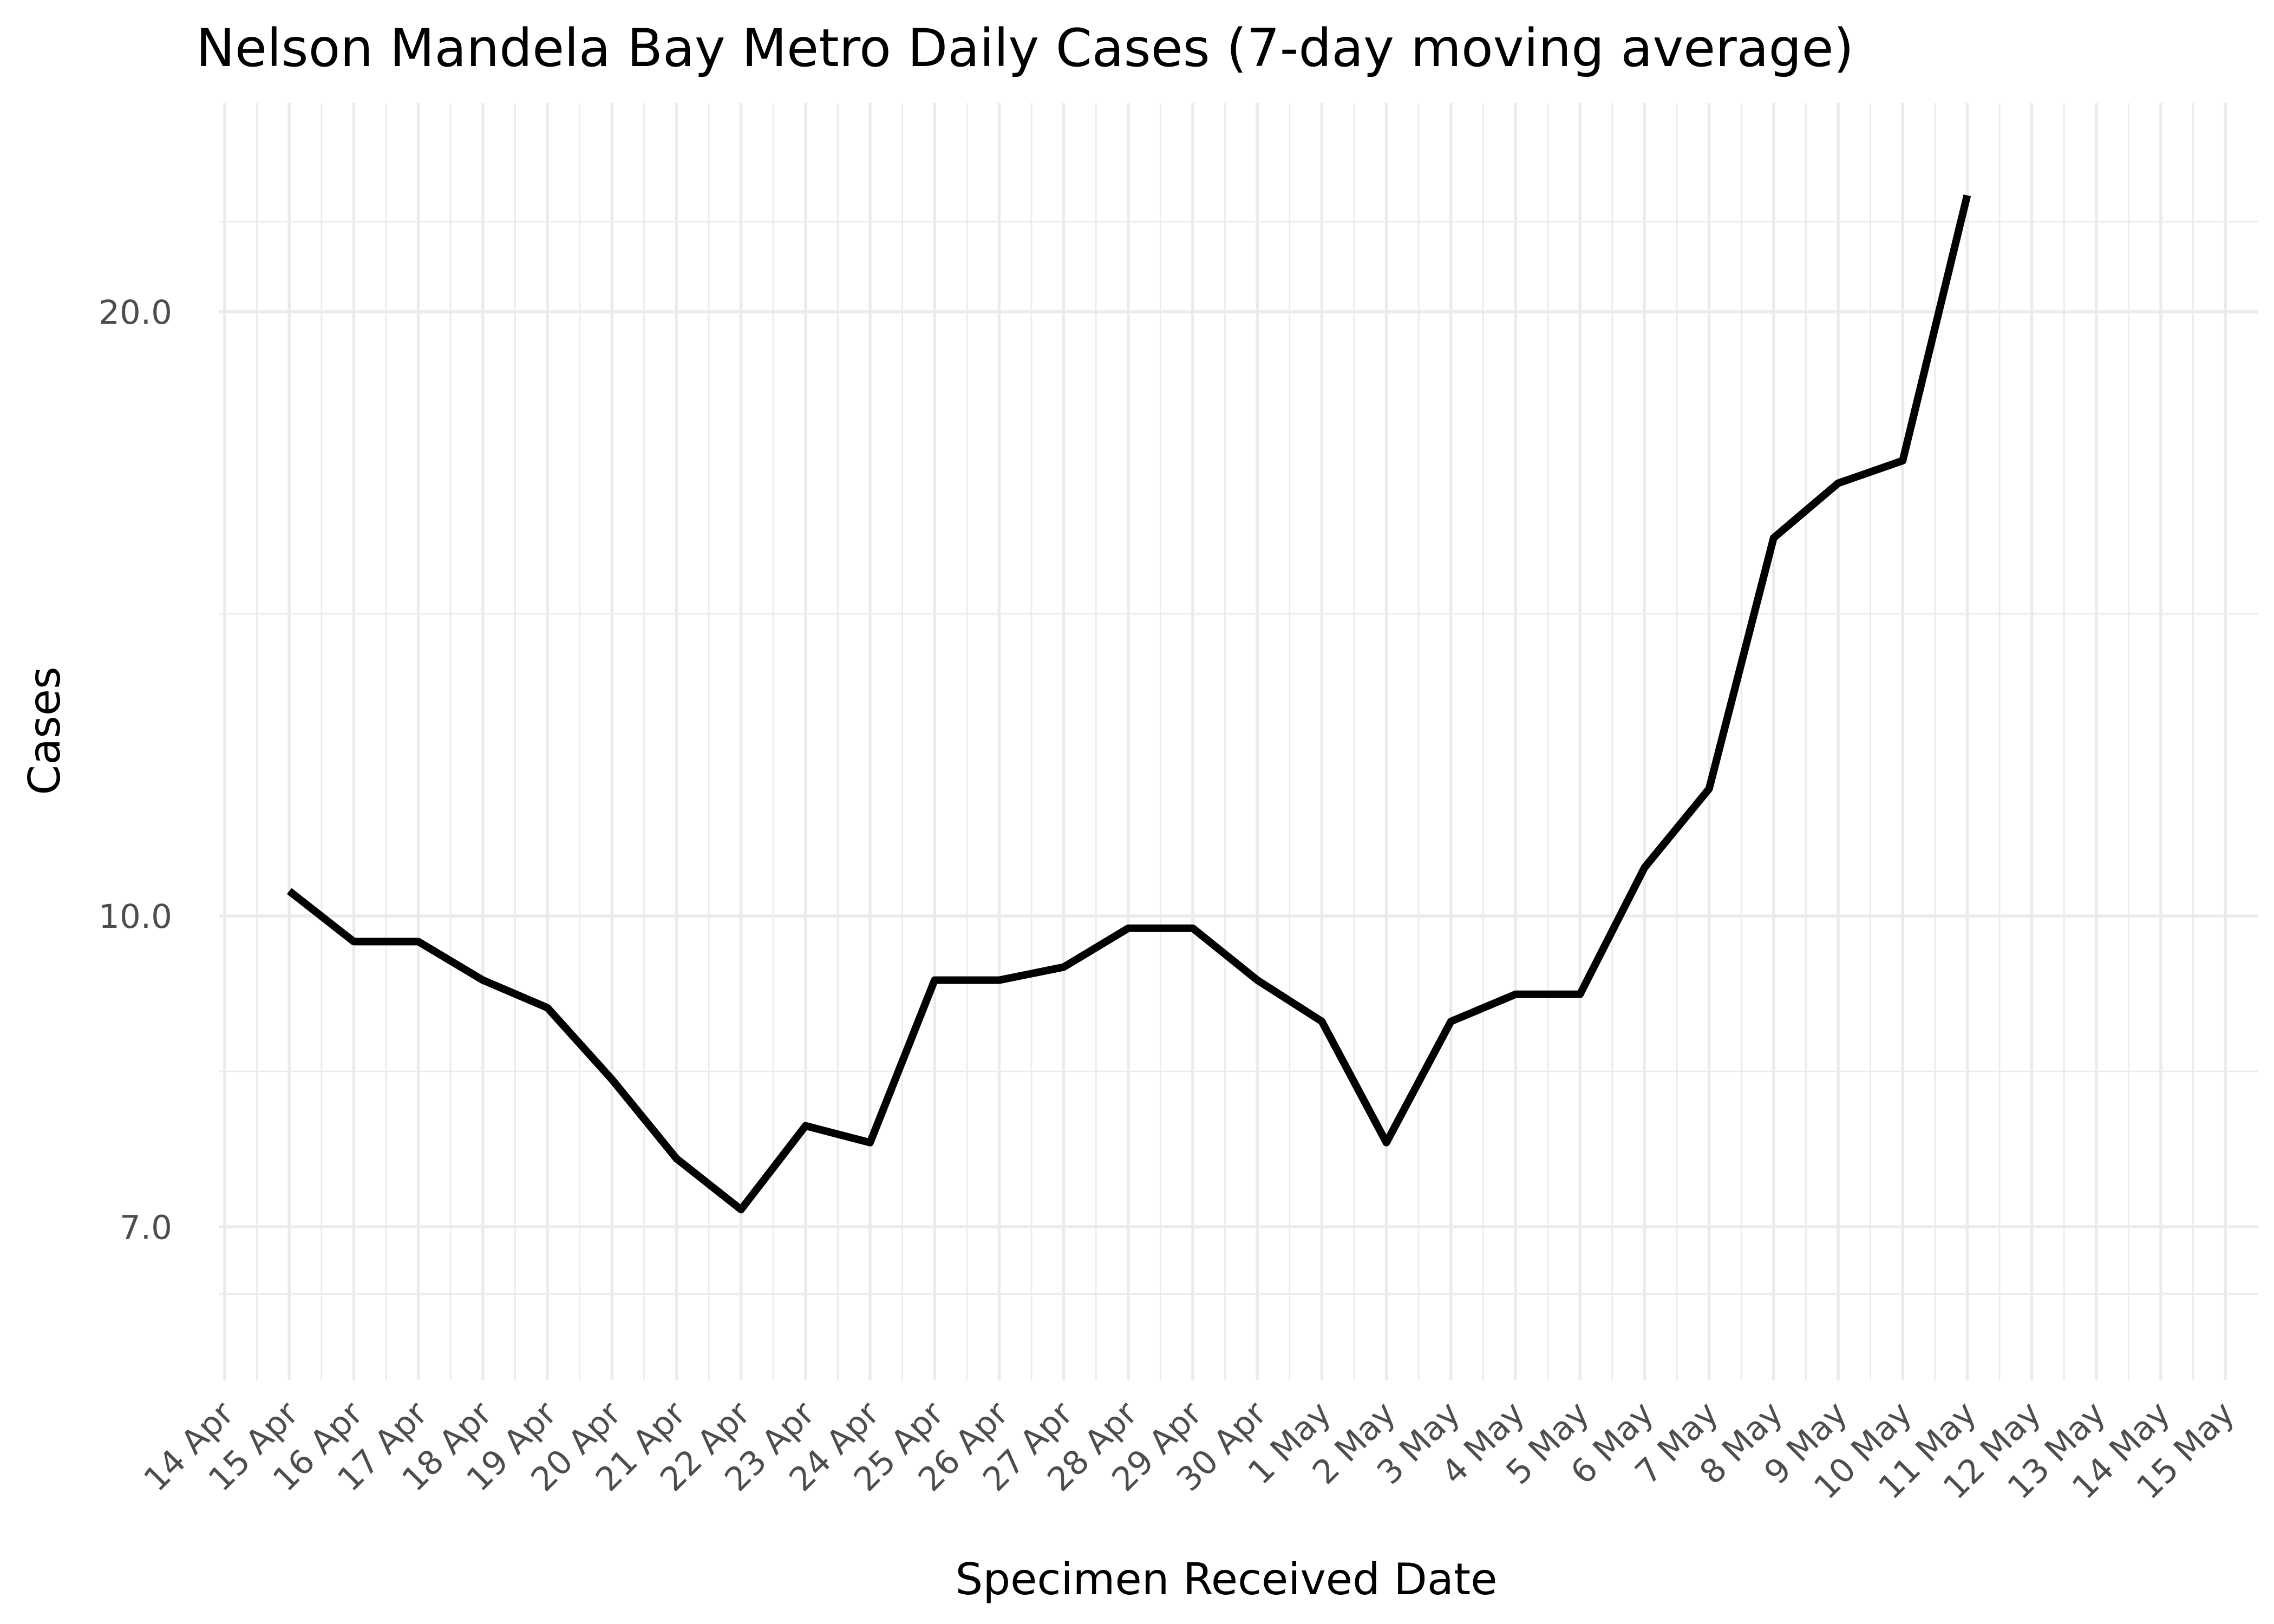 The image size is (2274, 1624). What do you see at coordinates (1227, 1580) in the screenshot?
I see `x-axis-title: Specimen Received Date` at bounding box center [1227, 1580].